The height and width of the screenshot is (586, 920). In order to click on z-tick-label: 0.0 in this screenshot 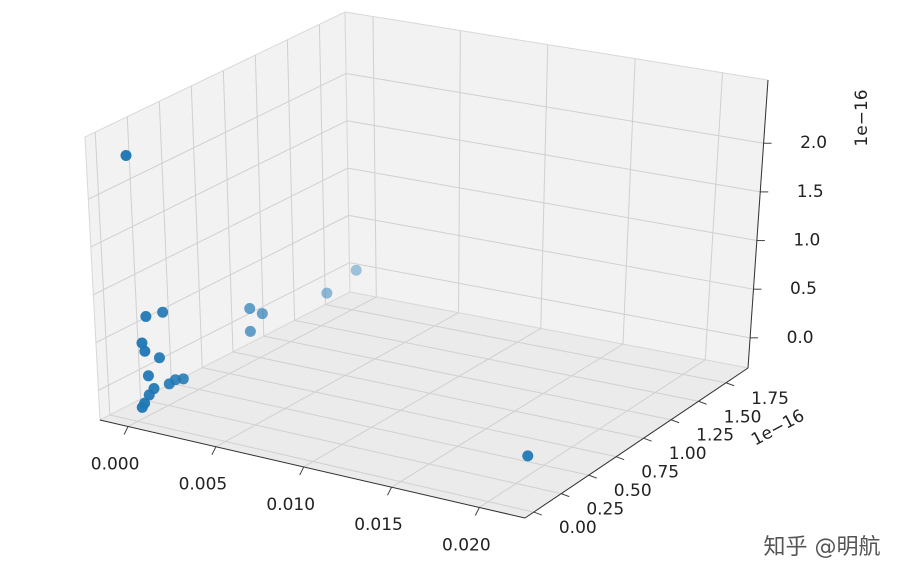, I will do `click(800, 338)`.